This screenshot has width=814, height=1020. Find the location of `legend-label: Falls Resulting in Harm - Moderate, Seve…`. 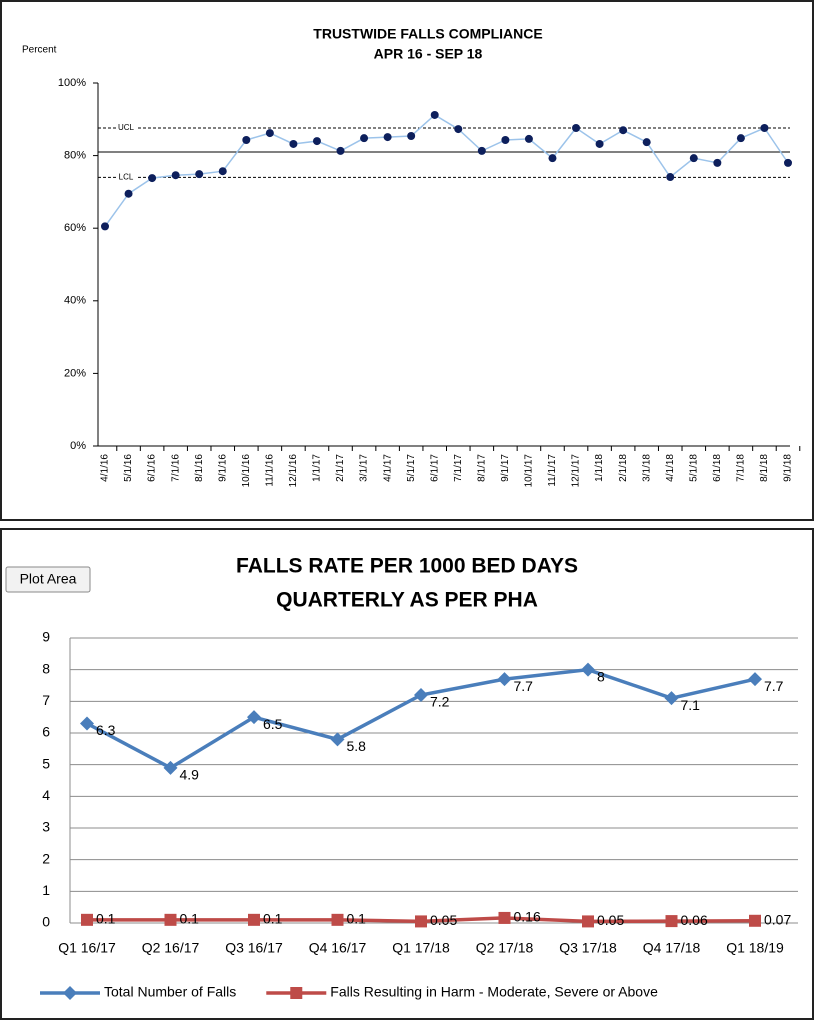

legend-label: Falls Resulting in Harm - Moderate, Seve… is located at coordinates (494, 992).